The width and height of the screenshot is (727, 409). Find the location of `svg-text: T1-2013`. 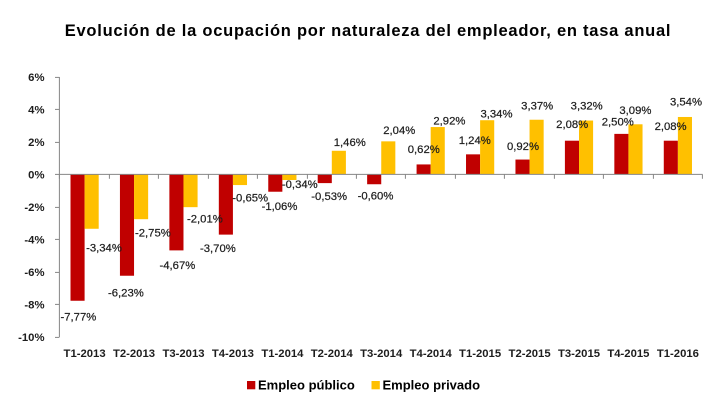

svg-text: T1-2013 is located at coordinates (85, 354).